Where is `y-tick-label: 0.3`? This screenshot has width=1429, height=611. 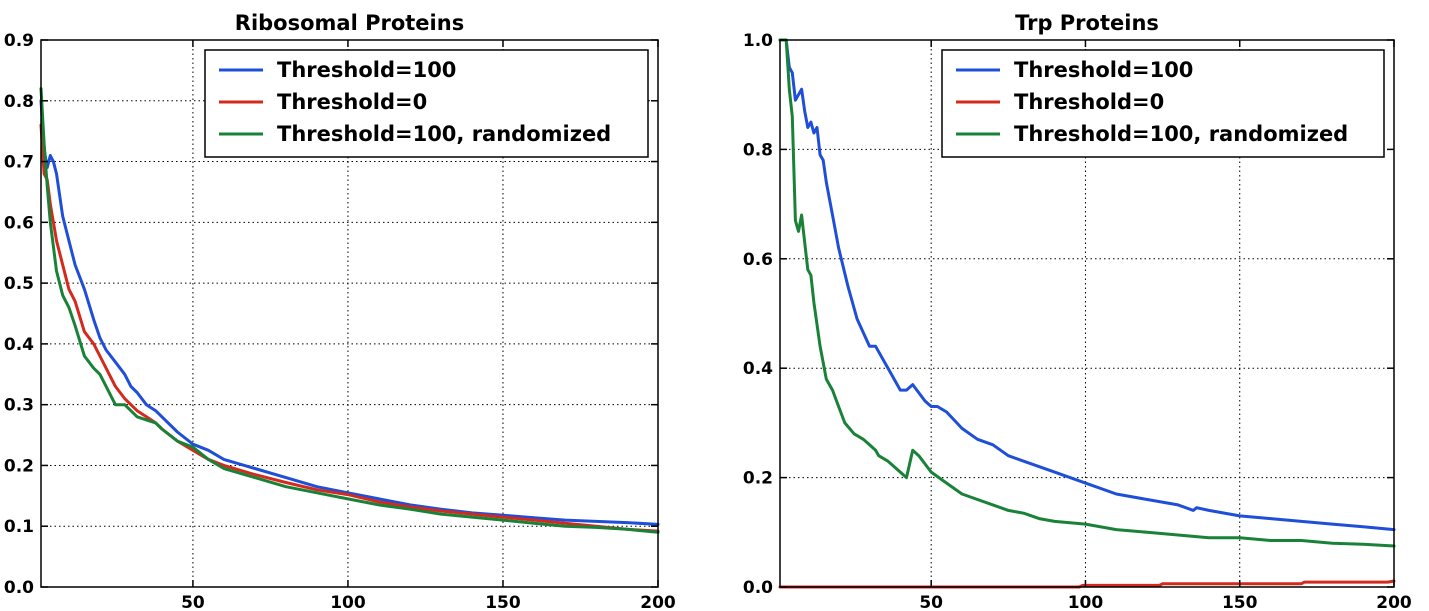 y-tick-label: 0.3 is located at coordinates (19, 406).